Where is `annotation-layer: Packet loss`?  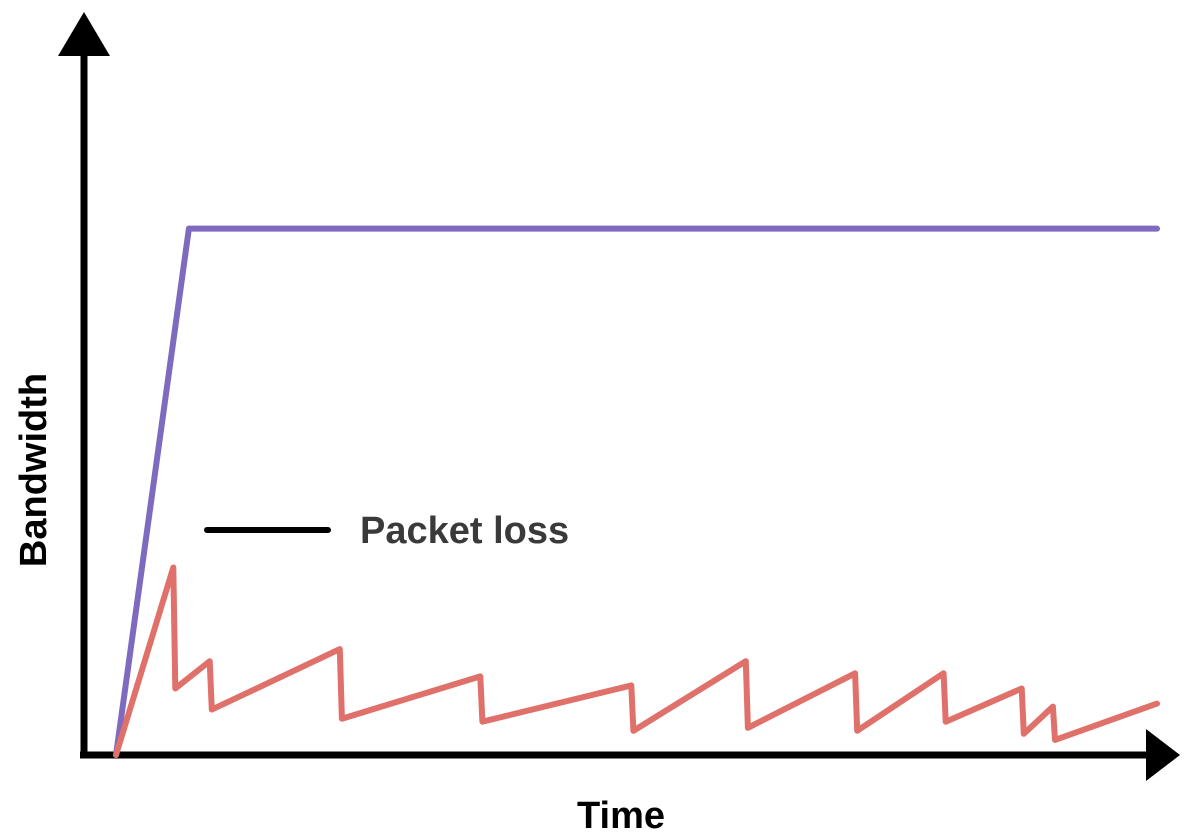
annotation-layer: Packet loss is located at coordinates (386, 531).